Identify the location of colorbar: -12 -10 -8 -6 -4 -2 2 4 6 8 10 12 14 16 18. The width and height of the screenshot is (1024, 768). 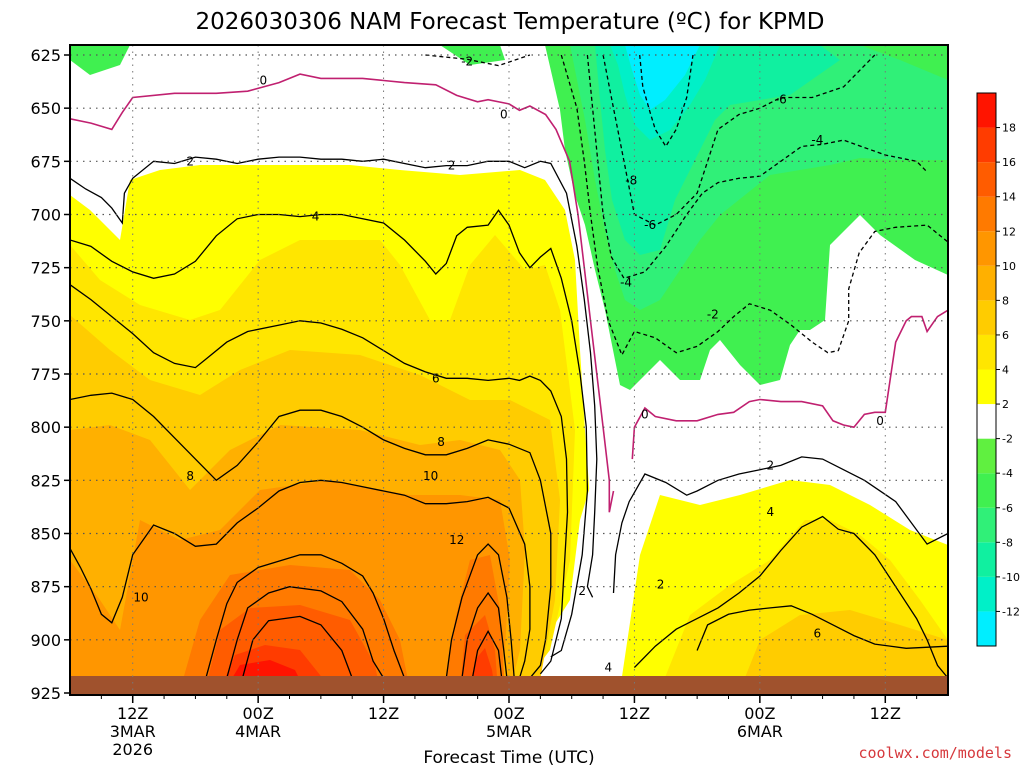
(998, 369).